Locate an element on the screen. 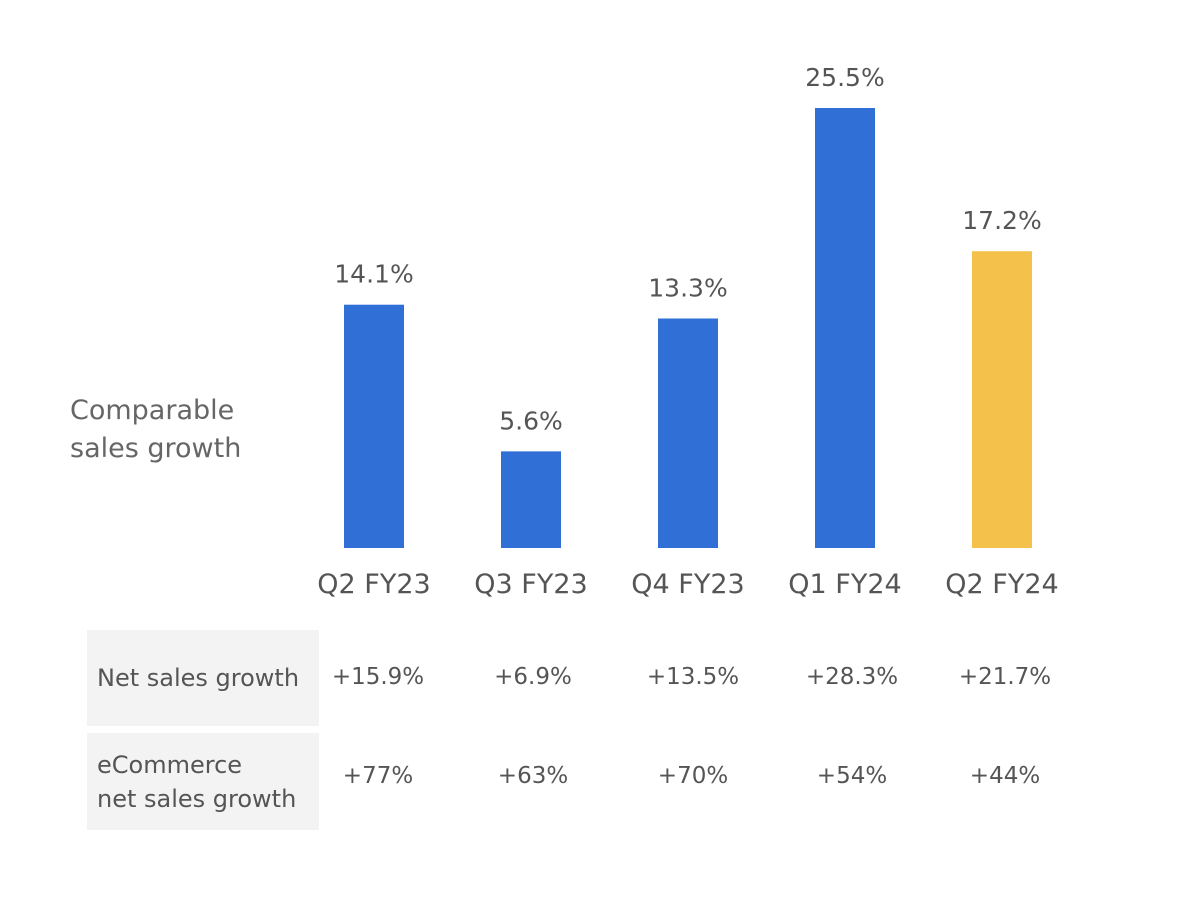 The image size is (1186, 904). table-cell: +70% is located at coordinates (693, 776).